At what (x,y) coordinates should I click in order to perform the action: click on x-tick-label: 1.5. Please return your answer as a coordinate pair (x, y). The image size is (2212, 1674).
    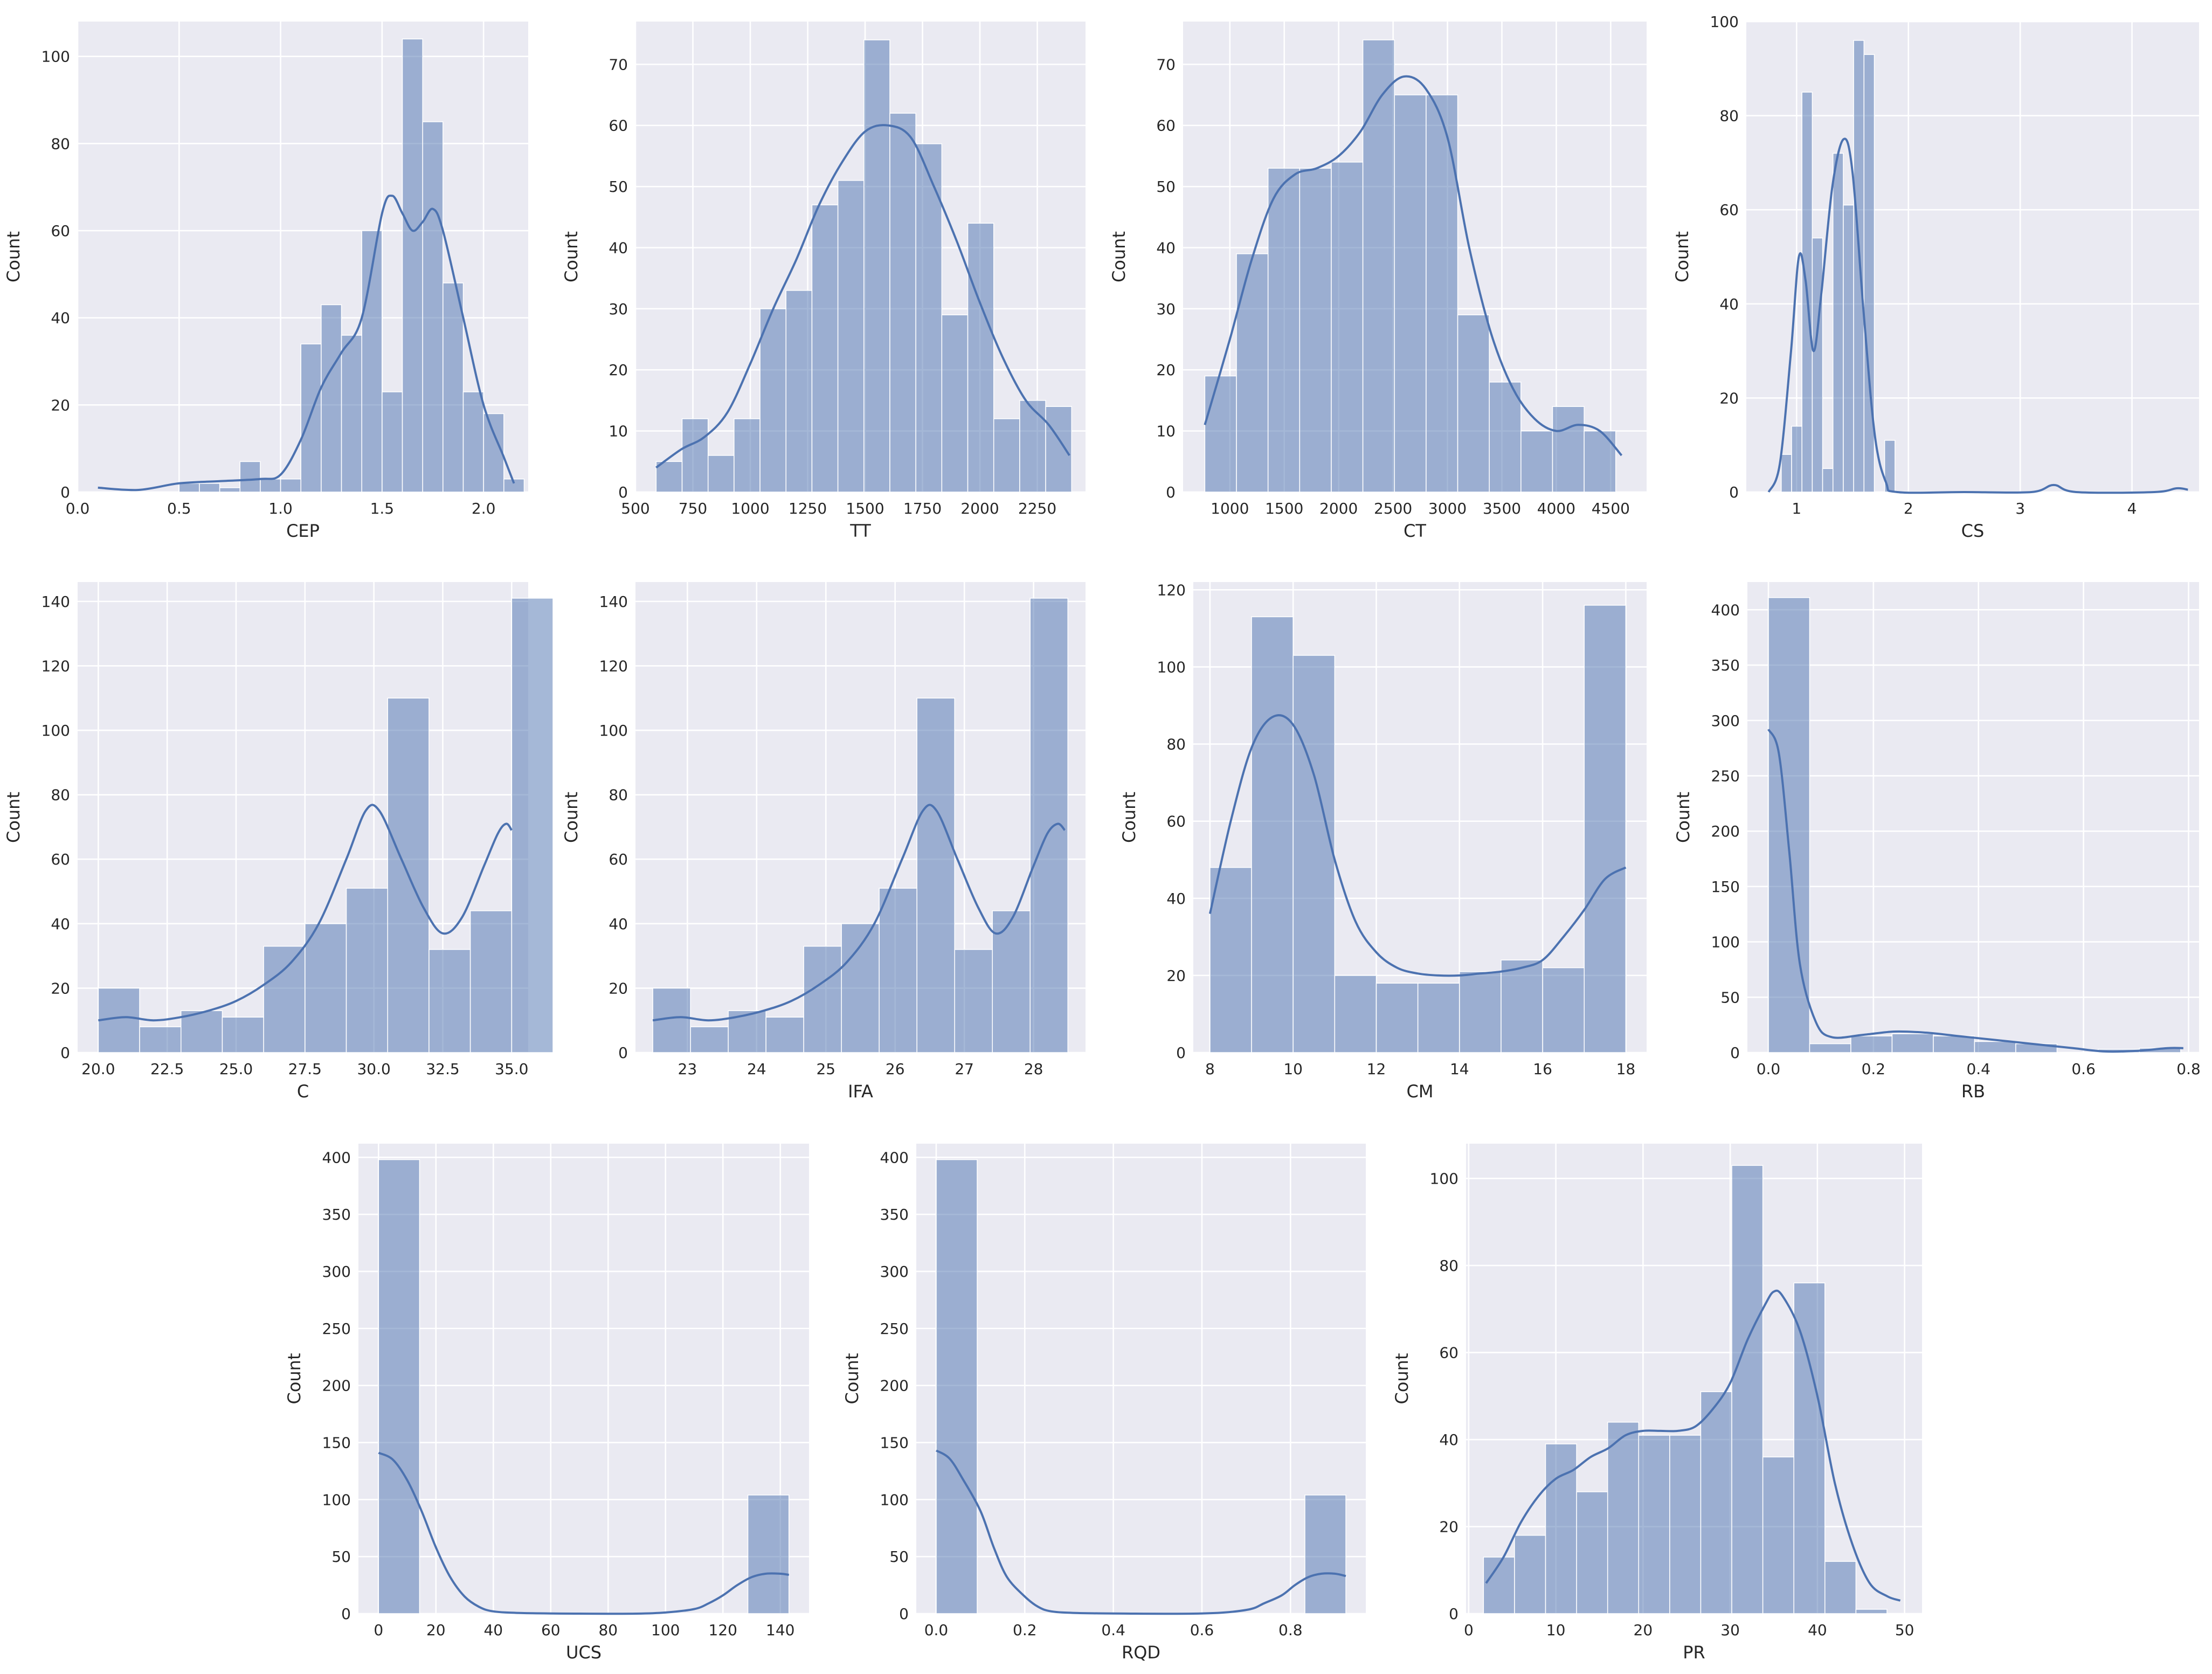
    Looking at the image, I should click on (382, 508).